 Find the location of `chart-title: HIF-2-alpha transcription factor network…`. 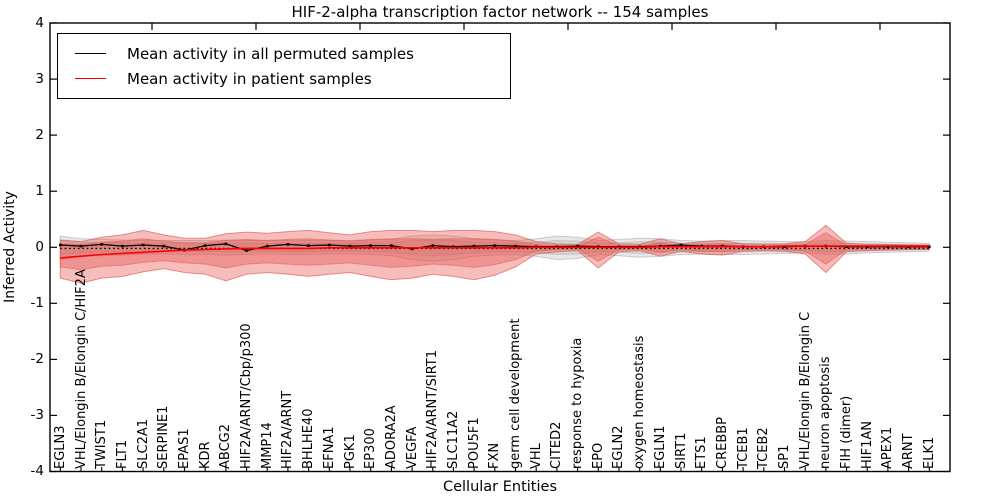

chart-title: HIF-2-alpha transcription factor network… is located at coordinates (500, 12).